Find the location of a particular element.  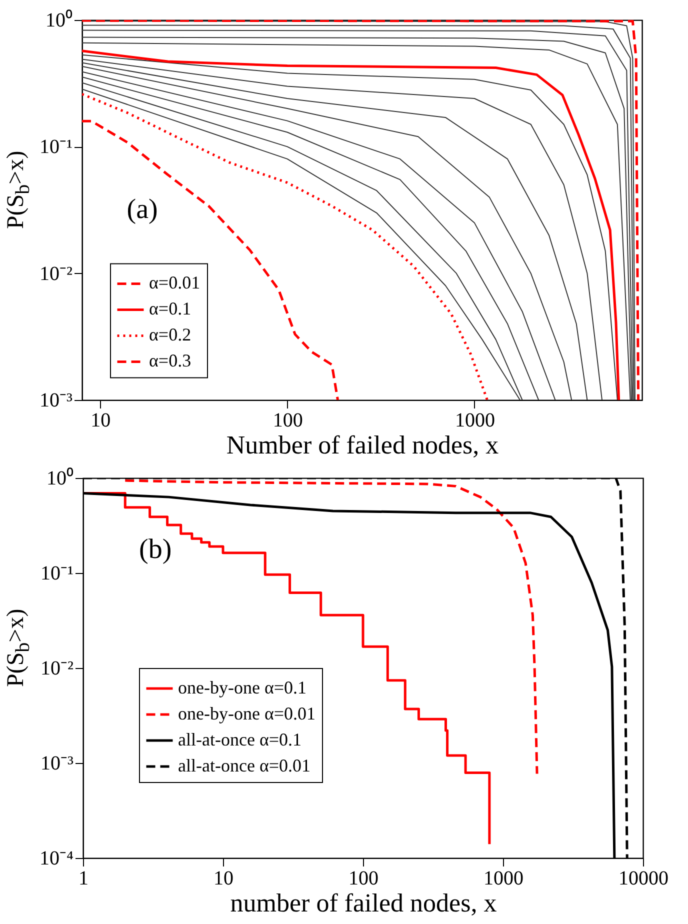

annotation: (b) is located at coordinates (155, 550).